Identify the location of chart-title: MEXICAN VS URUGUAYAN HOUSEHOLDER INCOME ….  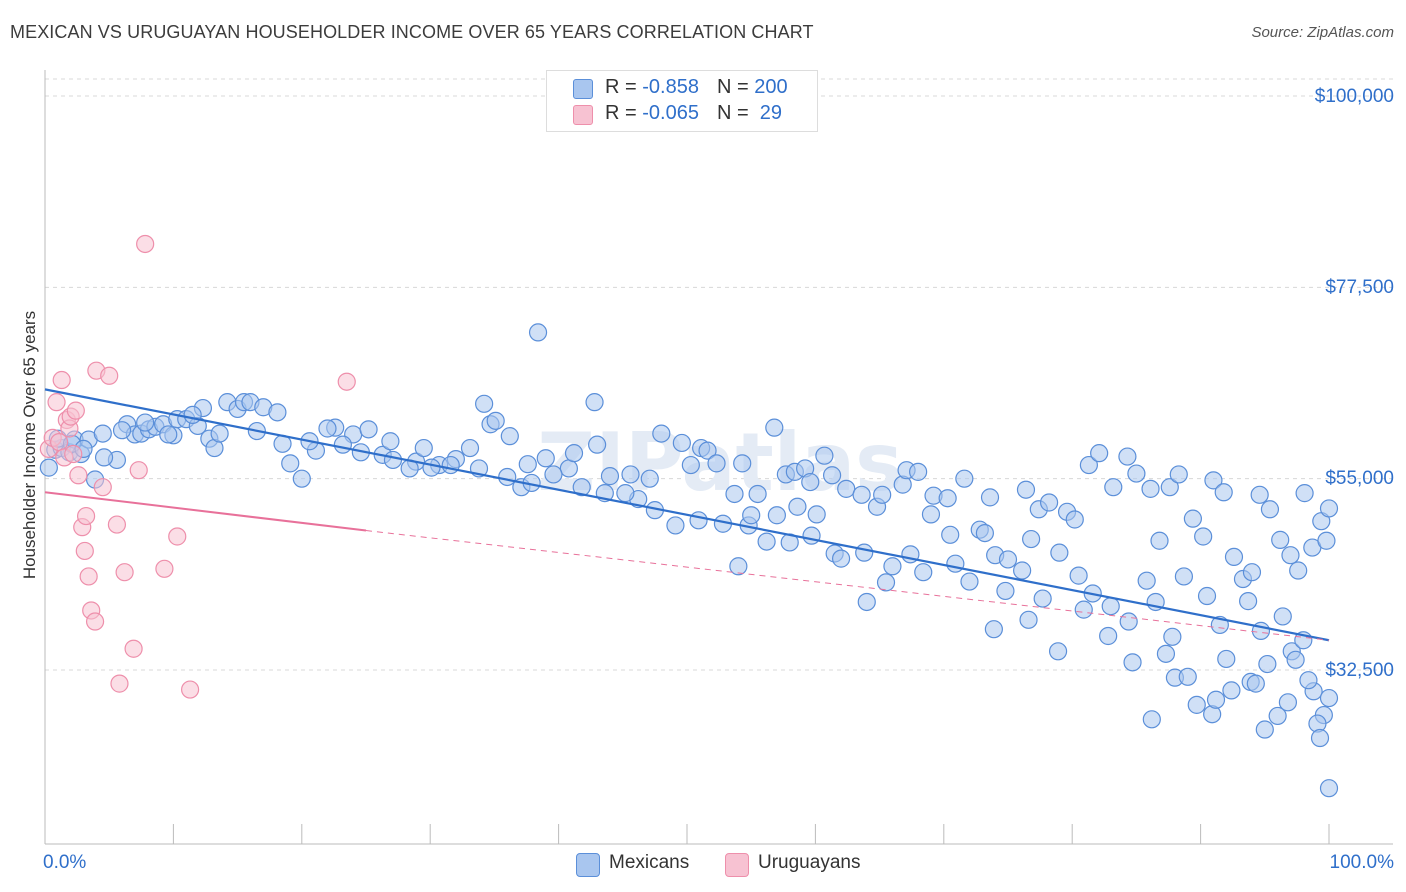
(412, 32).